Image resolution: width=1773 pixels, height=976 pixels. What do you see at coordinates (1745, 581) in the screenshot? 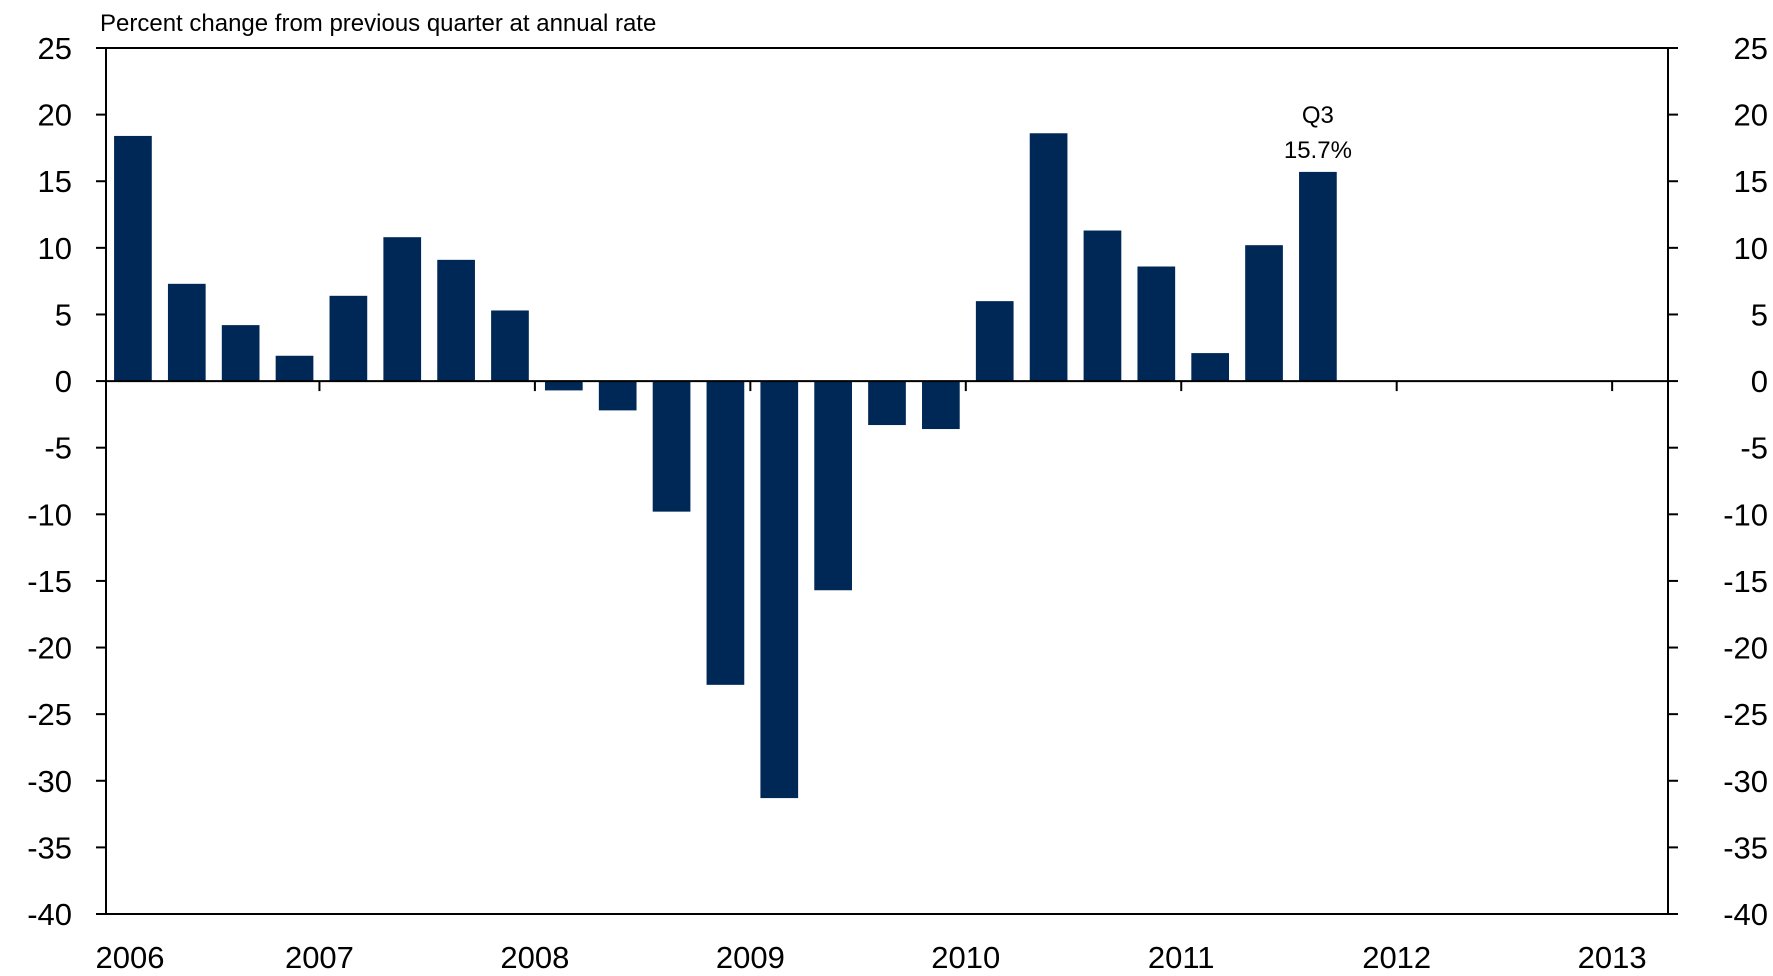
I see `right-y-tick-label: -15` at bounding box center [1745, 581].